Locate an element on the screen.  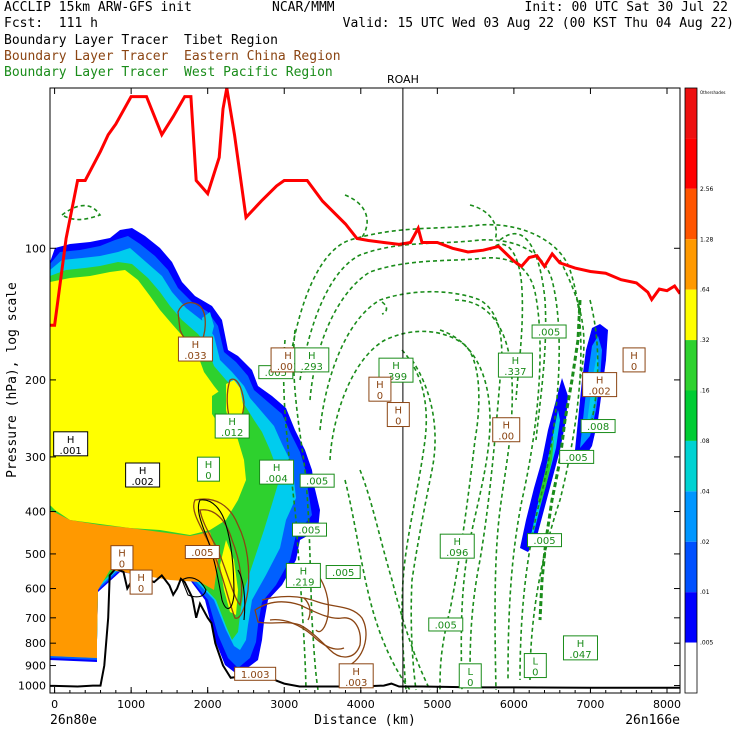
station-label: ROAH is located at coordinates (403, 79).